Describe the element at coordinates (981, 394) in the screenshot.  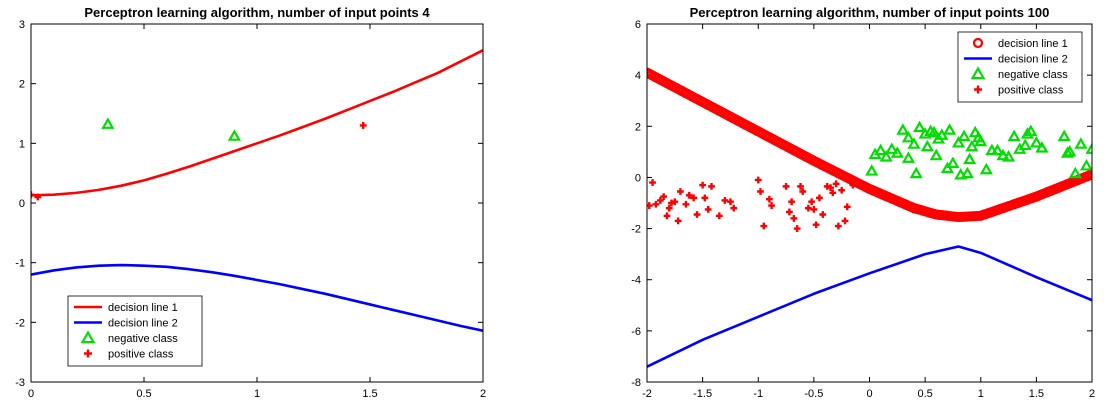
I see `x-tick-label: 1` at that location.